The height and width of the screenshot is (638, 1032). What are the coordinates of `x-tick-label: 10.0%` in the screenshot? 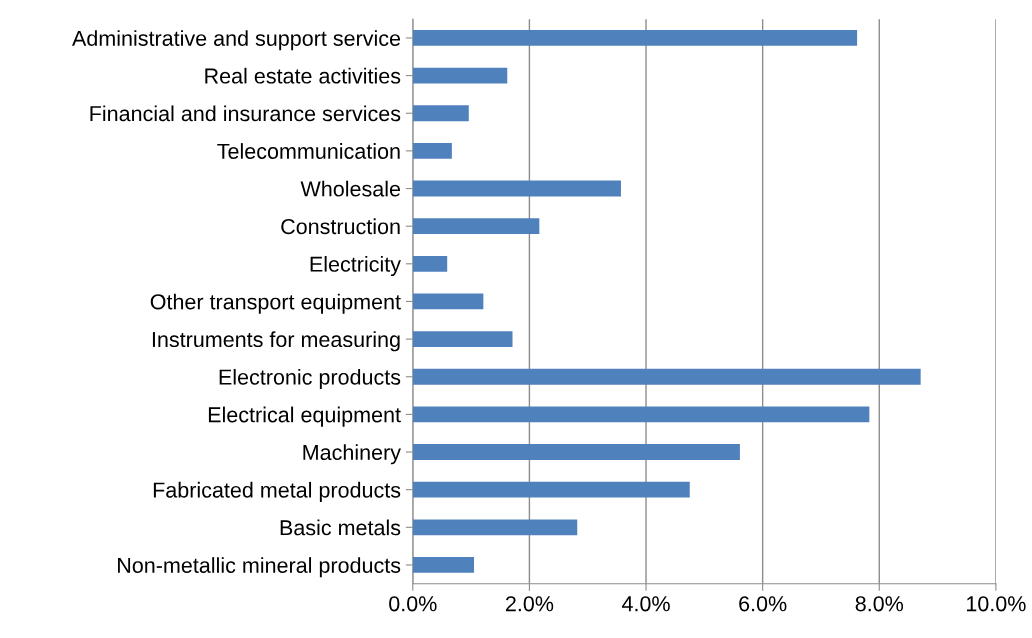 It's located at (996, 604).